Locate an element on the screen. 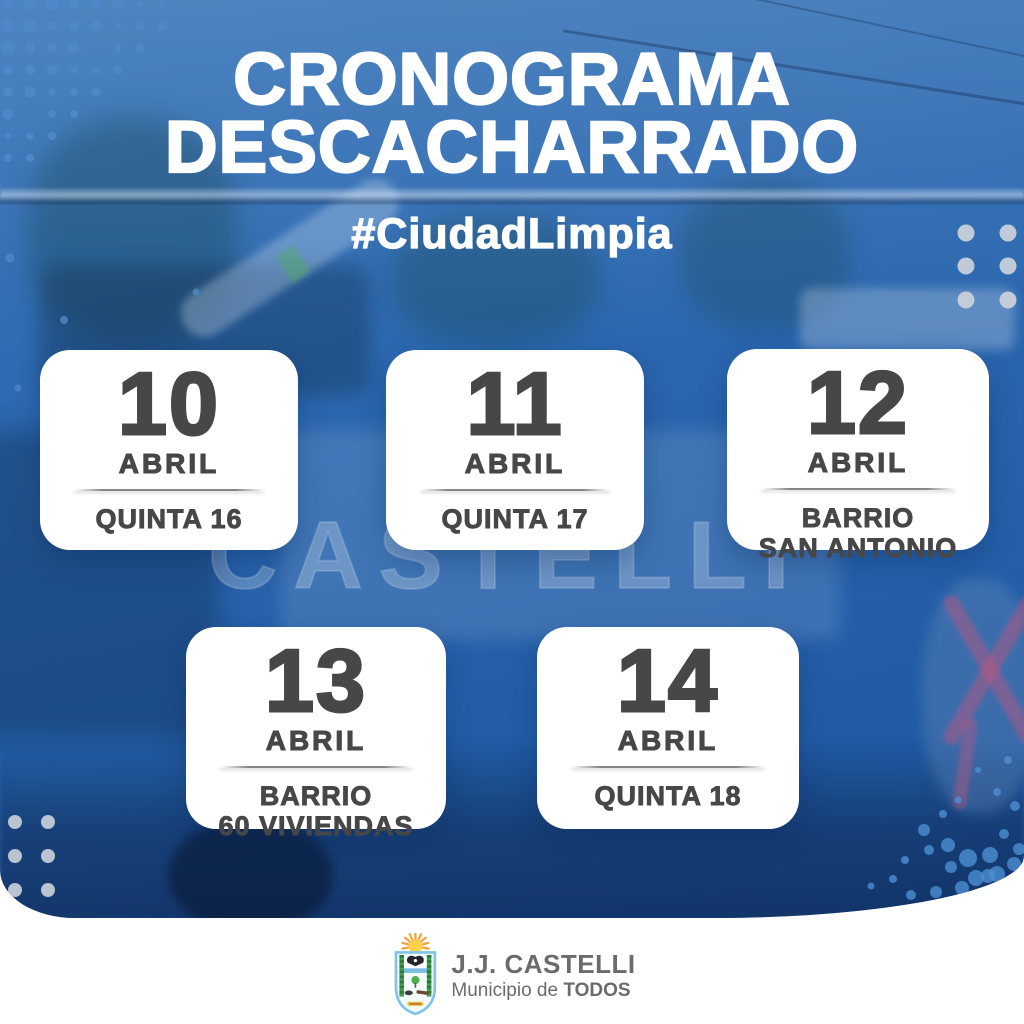 The image size is (1024, 1024). card-day-number: 11 is located at coordinates (514, 403).